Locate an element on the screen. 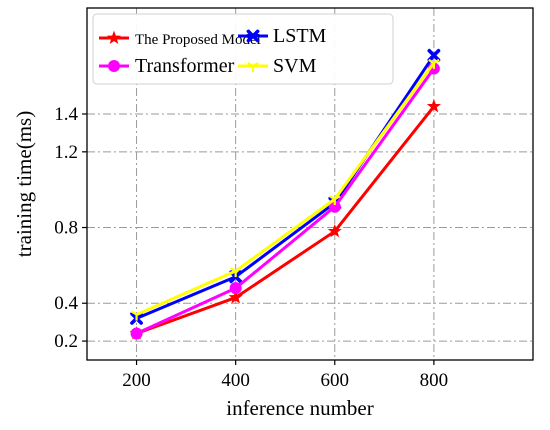 This screenshot has width=550, height=430. legend-label: The Proposed Model is located at coordinates (198, 40).